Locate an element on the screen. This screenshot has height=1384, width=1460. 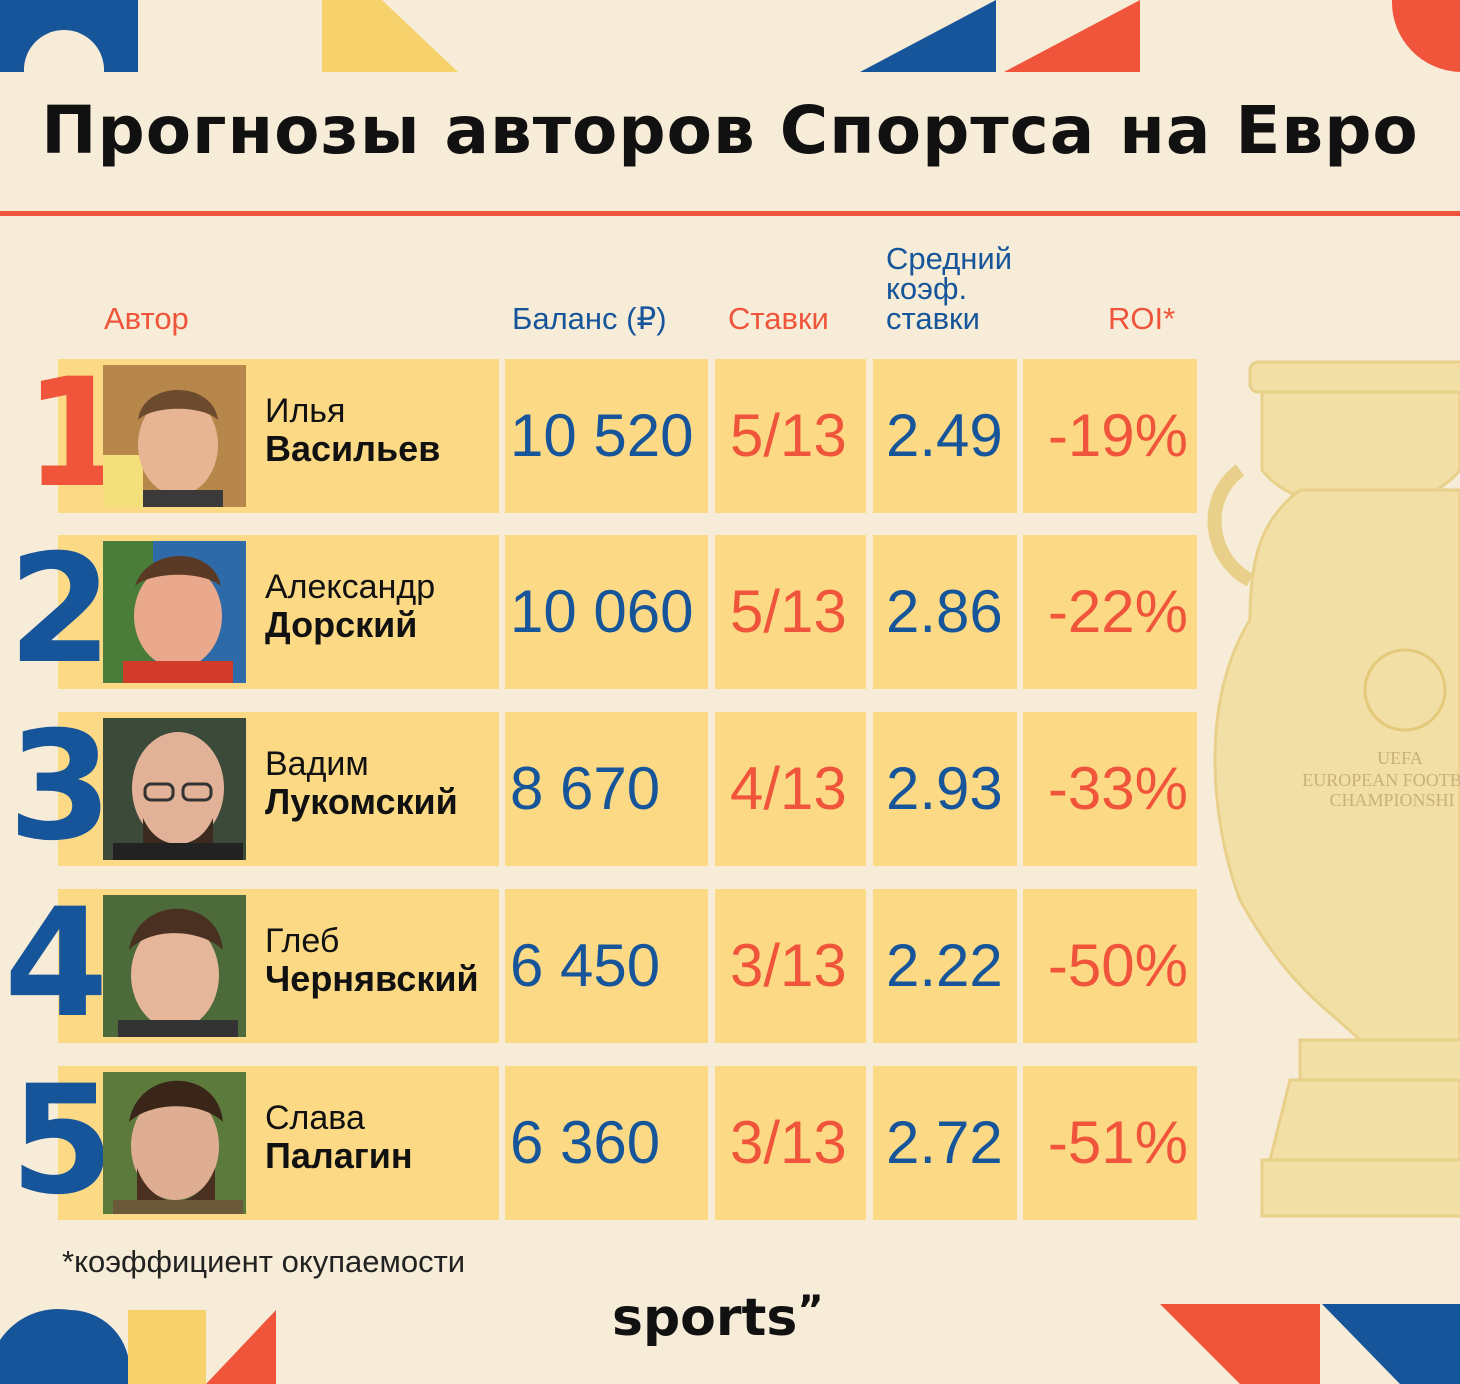
roi-value: -51% is located at coordinates (1117, 1142).